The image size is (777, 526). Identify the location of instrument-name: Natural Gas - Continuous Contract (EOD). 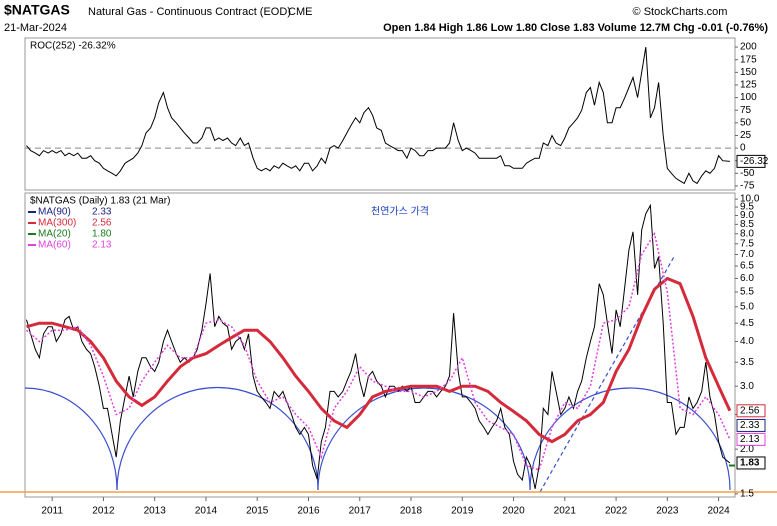
(189, 12).